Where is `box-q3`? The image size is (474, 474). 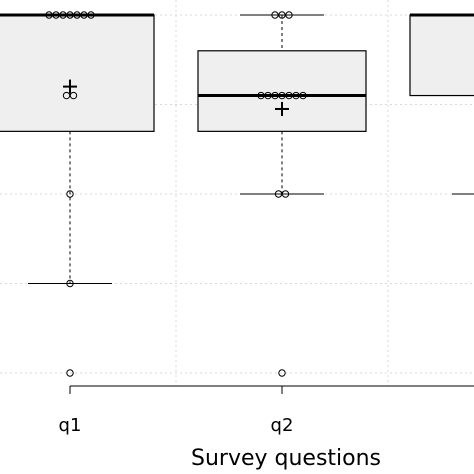 box-q3 is located at coordinates (441, 104).